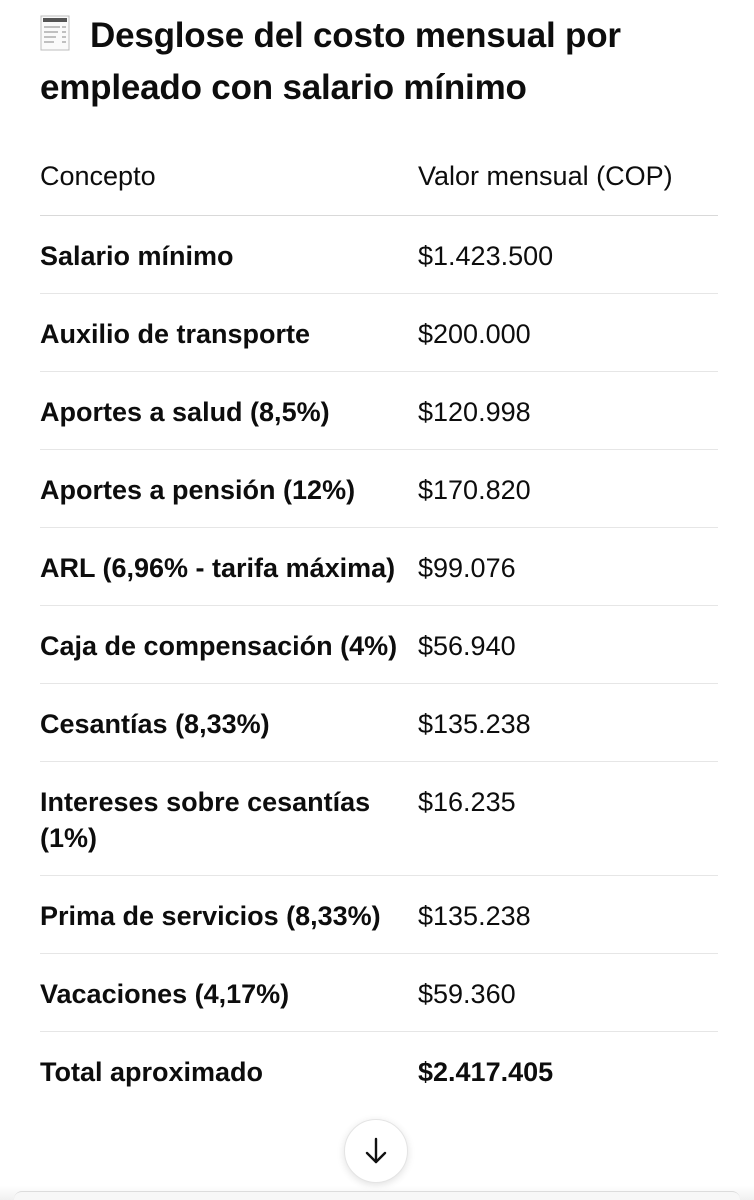 This screenshot has width=754, height=1200. I want to click on table-row: Caja de compensación (4%) $56.940, so click(379, 644).